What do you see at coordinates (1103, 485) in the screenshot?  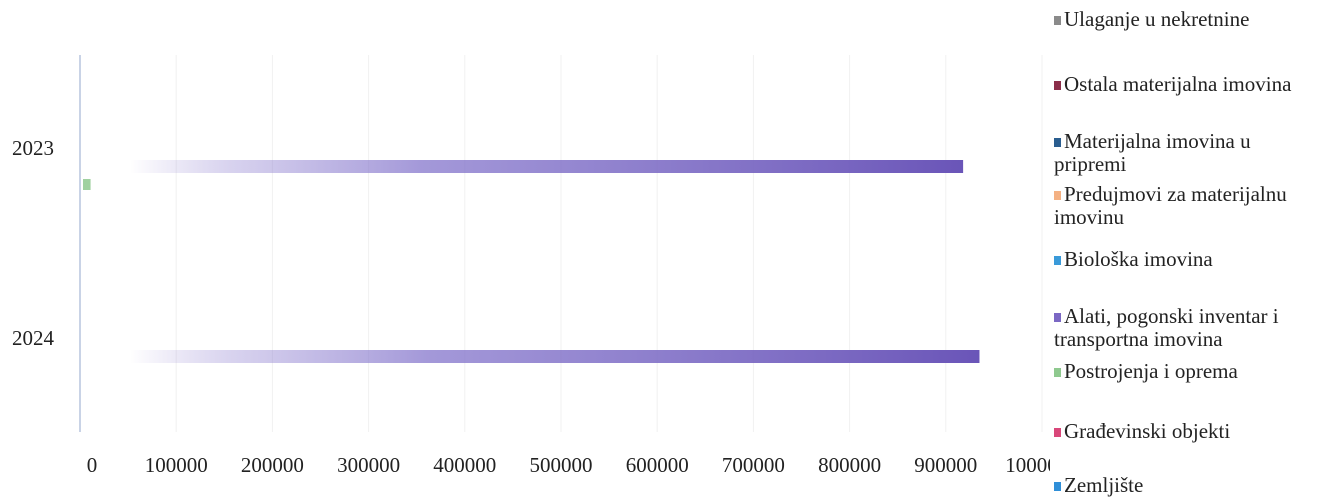 I see `legend-label: Zemljište` at bounding box center [1103, 485].